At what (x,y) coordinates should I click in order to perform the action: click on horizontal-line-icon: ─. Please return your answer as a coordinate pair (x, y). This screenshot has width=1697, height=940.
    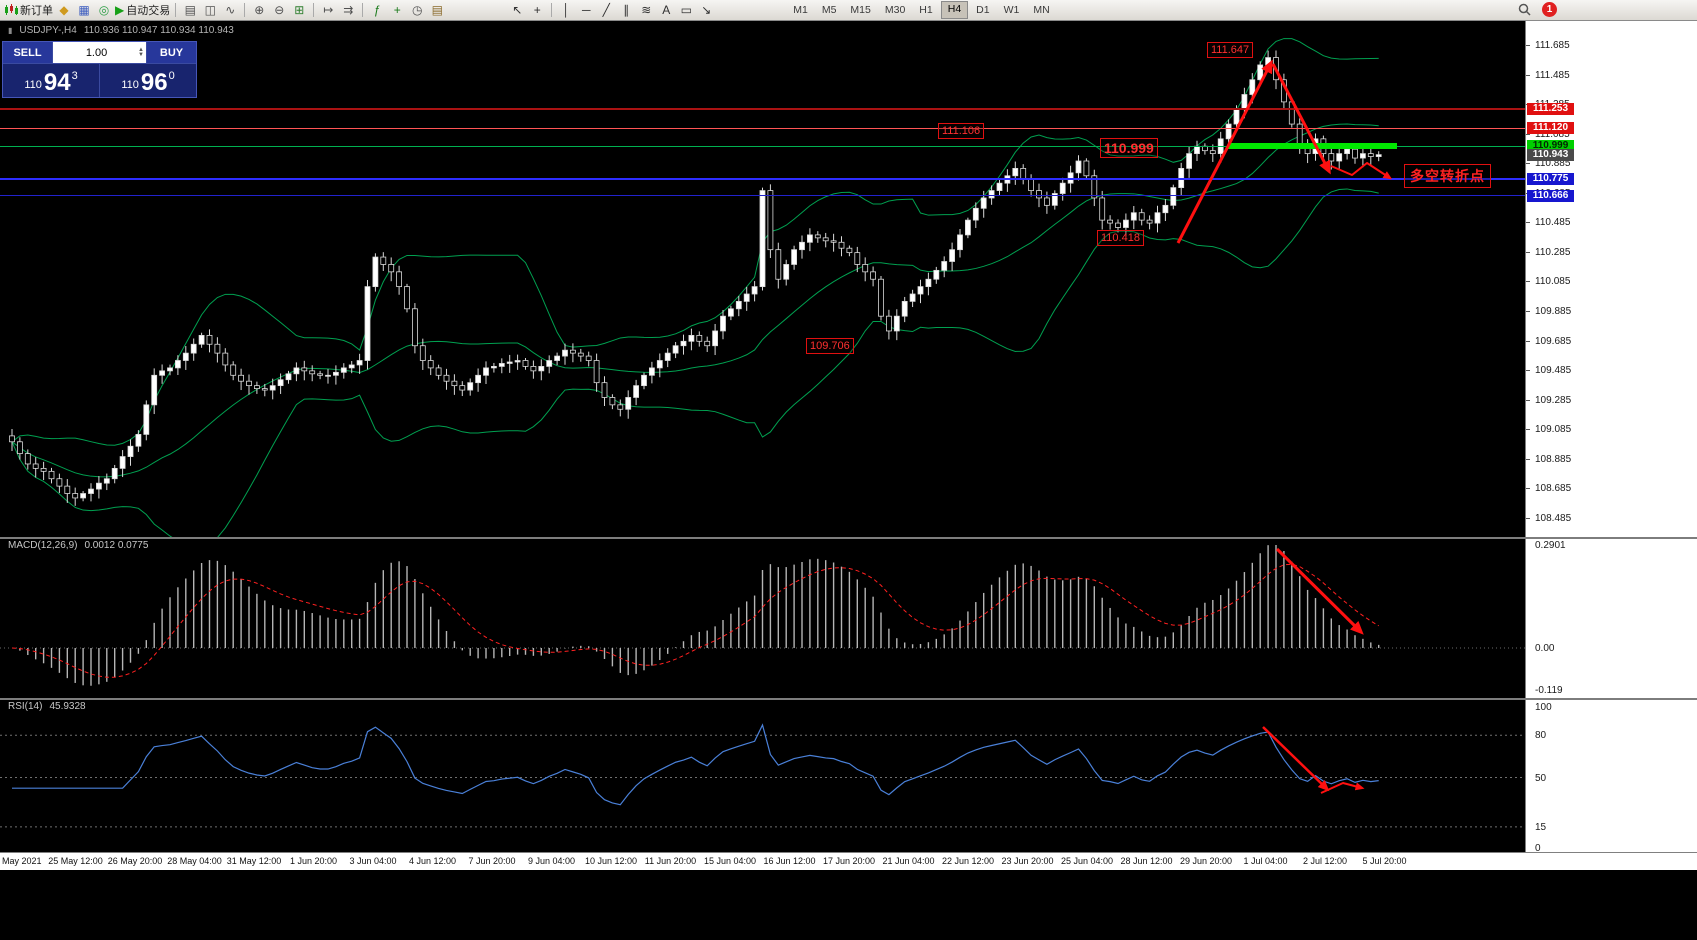
    Looking at the image, I should click on (586, 10).